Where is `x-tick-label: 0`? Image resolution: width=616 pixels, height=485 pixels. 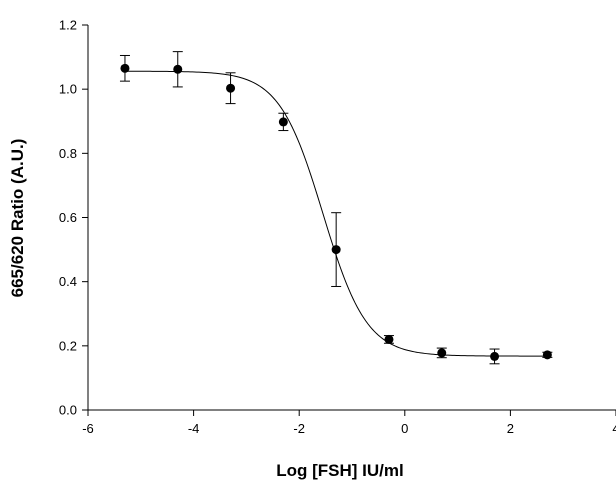 x-tick-label: 0 is located at coordinates (404, 428).